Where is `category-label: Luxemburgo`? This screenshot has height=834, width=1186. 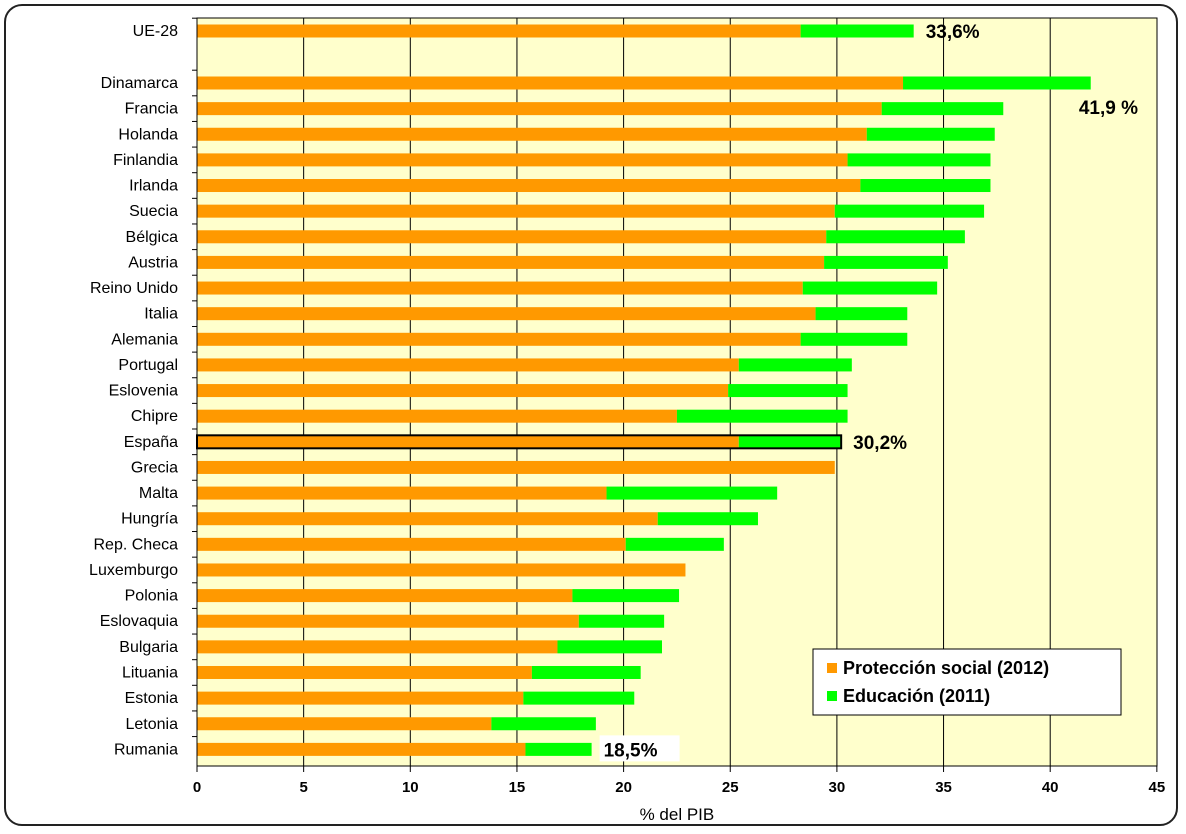 category-label: Luxemburgo is located at coordinates (133, 570).